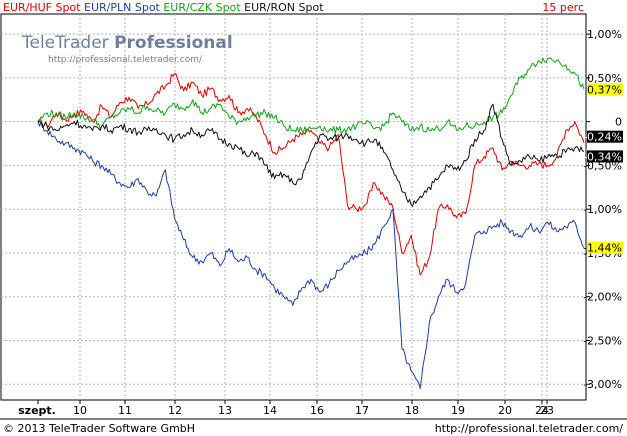 Image resolution: width=627 pixels, height=436 pixels. Describe the element at coordinates (604, 34) in the screenshot. I see `y-tick-label: 1,00%` at that location.